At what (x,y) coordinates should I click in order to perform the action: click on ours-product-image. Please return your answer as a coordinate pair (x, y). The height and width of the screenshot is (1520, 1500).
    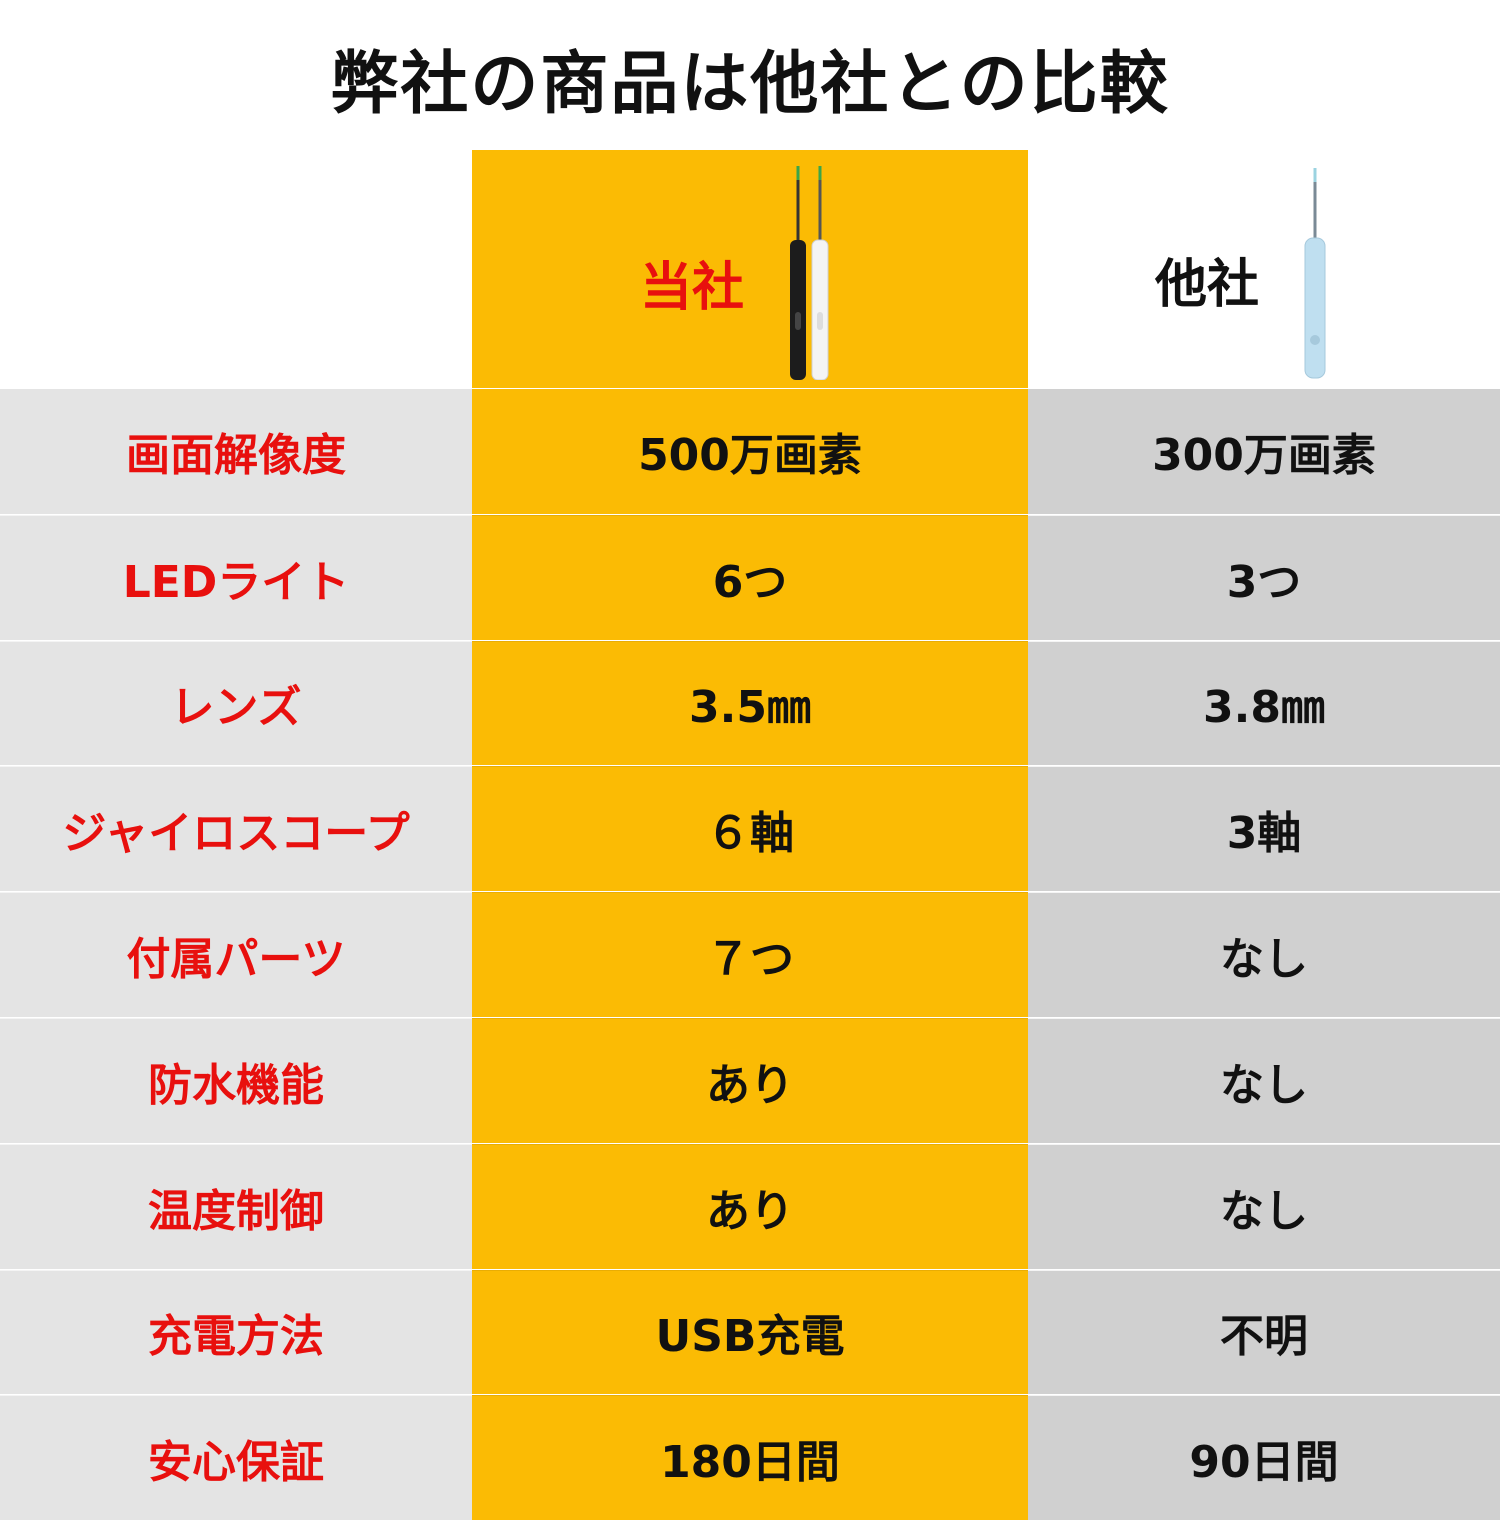
    Looking at the image, I should click on (809, 273).